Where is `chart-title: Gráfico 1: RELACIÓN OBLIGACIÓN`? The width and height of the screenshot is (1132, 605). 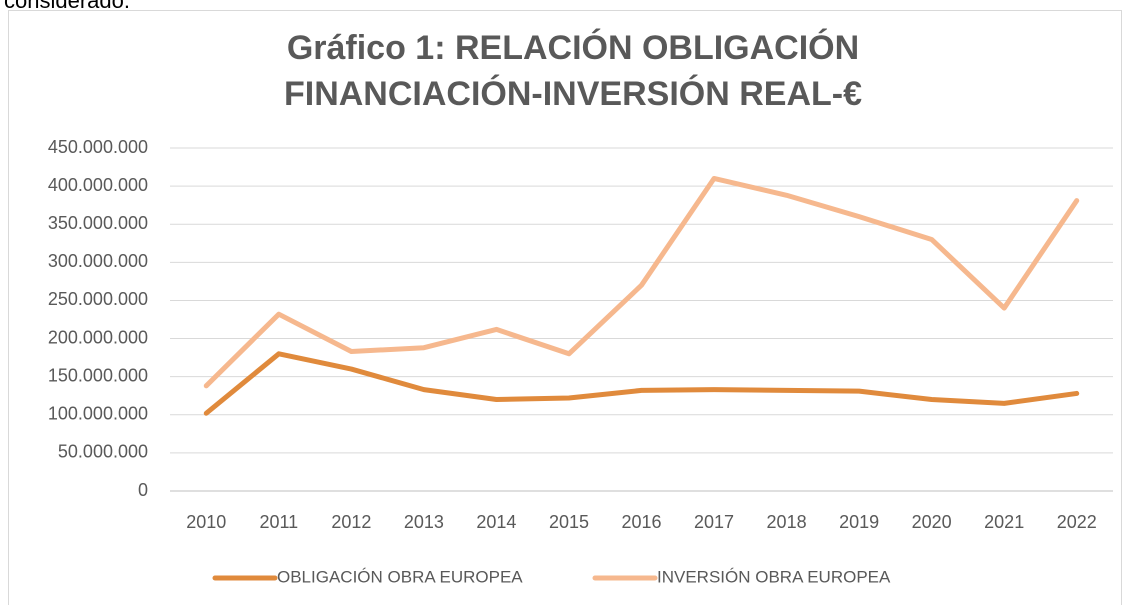
chart-title: Gráfico 1: RELACIÓN OBLIGACIÓN is located at coordinates (573, 48).